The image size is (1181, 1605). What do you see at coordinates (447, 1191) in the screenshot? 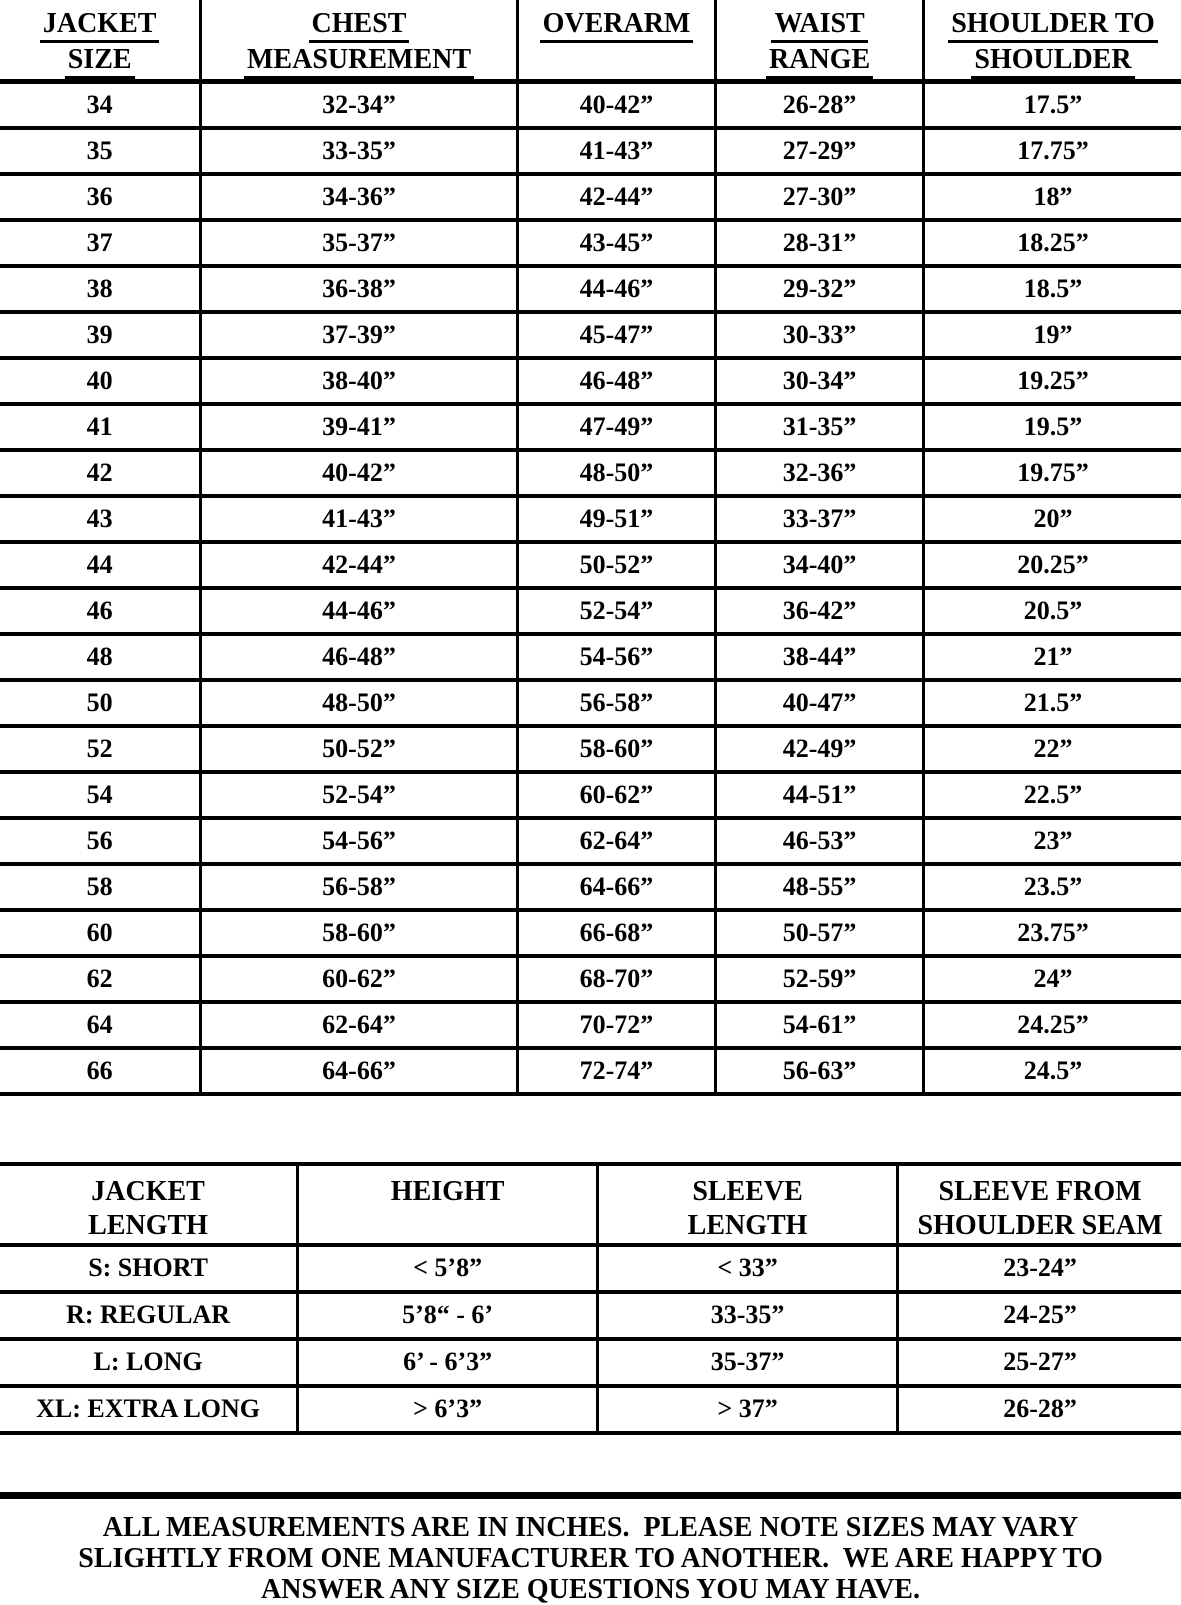
I see `header-line: HEIGHT` at bounding box center [447, 1191].